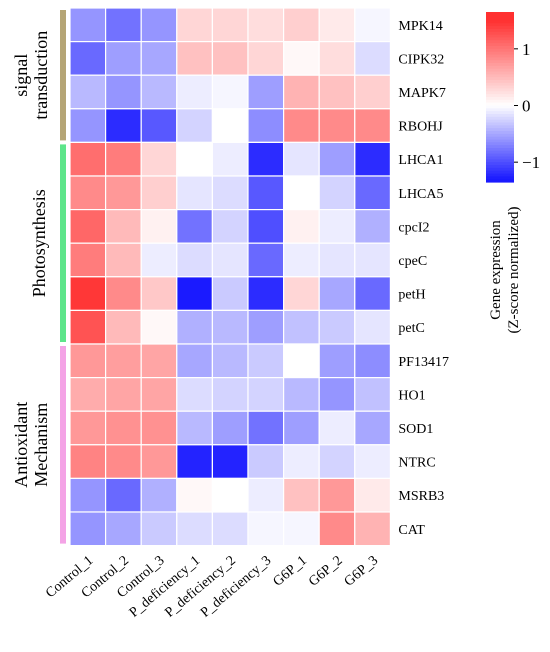  What do you see at coordinates (420, 26) in the screenshot?
I see `row-label: MPK14` at bounding box center [420, 26].